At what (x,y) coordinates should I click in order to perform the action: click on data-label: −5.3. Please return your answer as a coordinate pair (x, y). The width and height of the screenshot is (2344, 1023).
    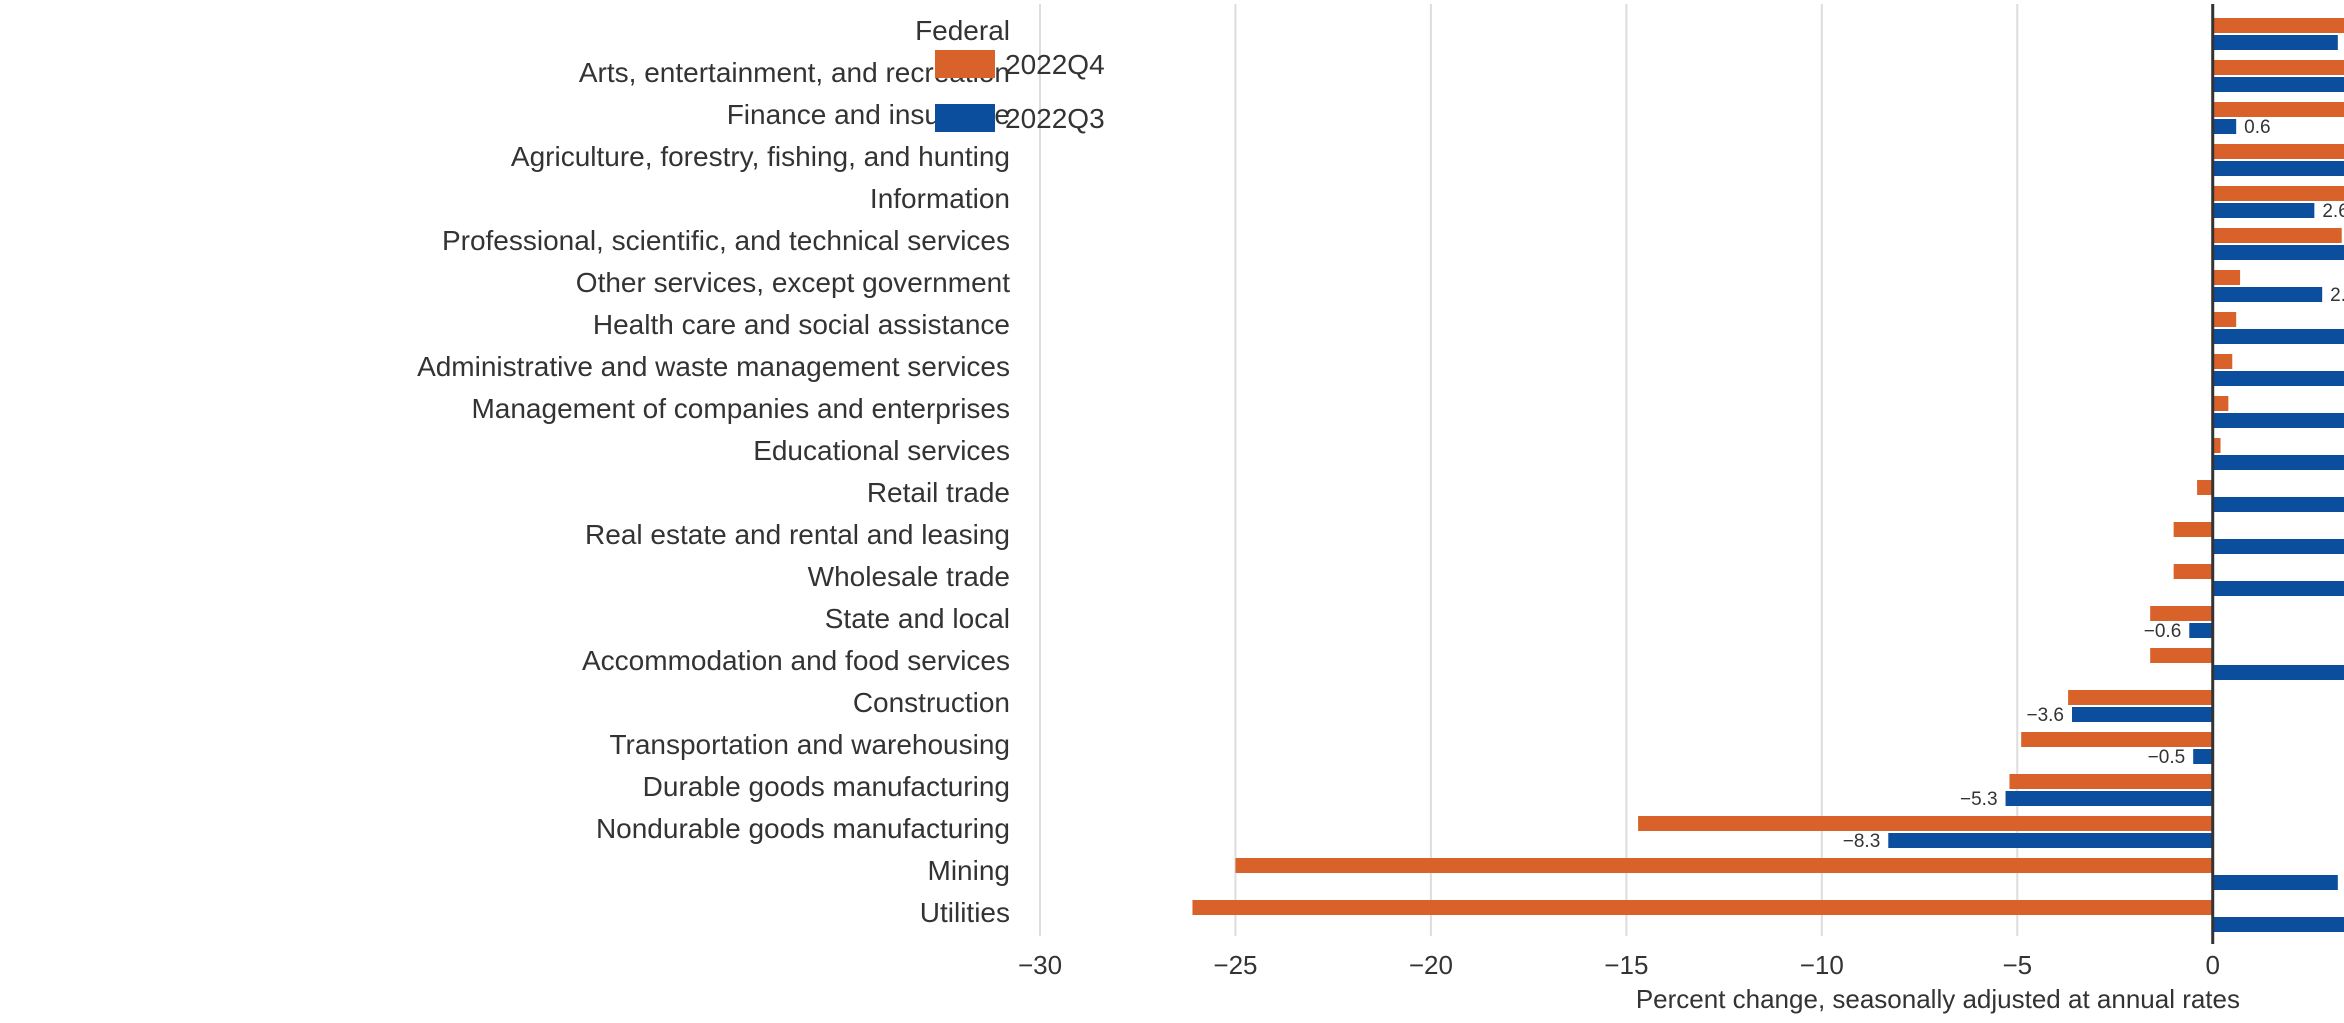
    Looking at the image, I should click on (1979, 799).